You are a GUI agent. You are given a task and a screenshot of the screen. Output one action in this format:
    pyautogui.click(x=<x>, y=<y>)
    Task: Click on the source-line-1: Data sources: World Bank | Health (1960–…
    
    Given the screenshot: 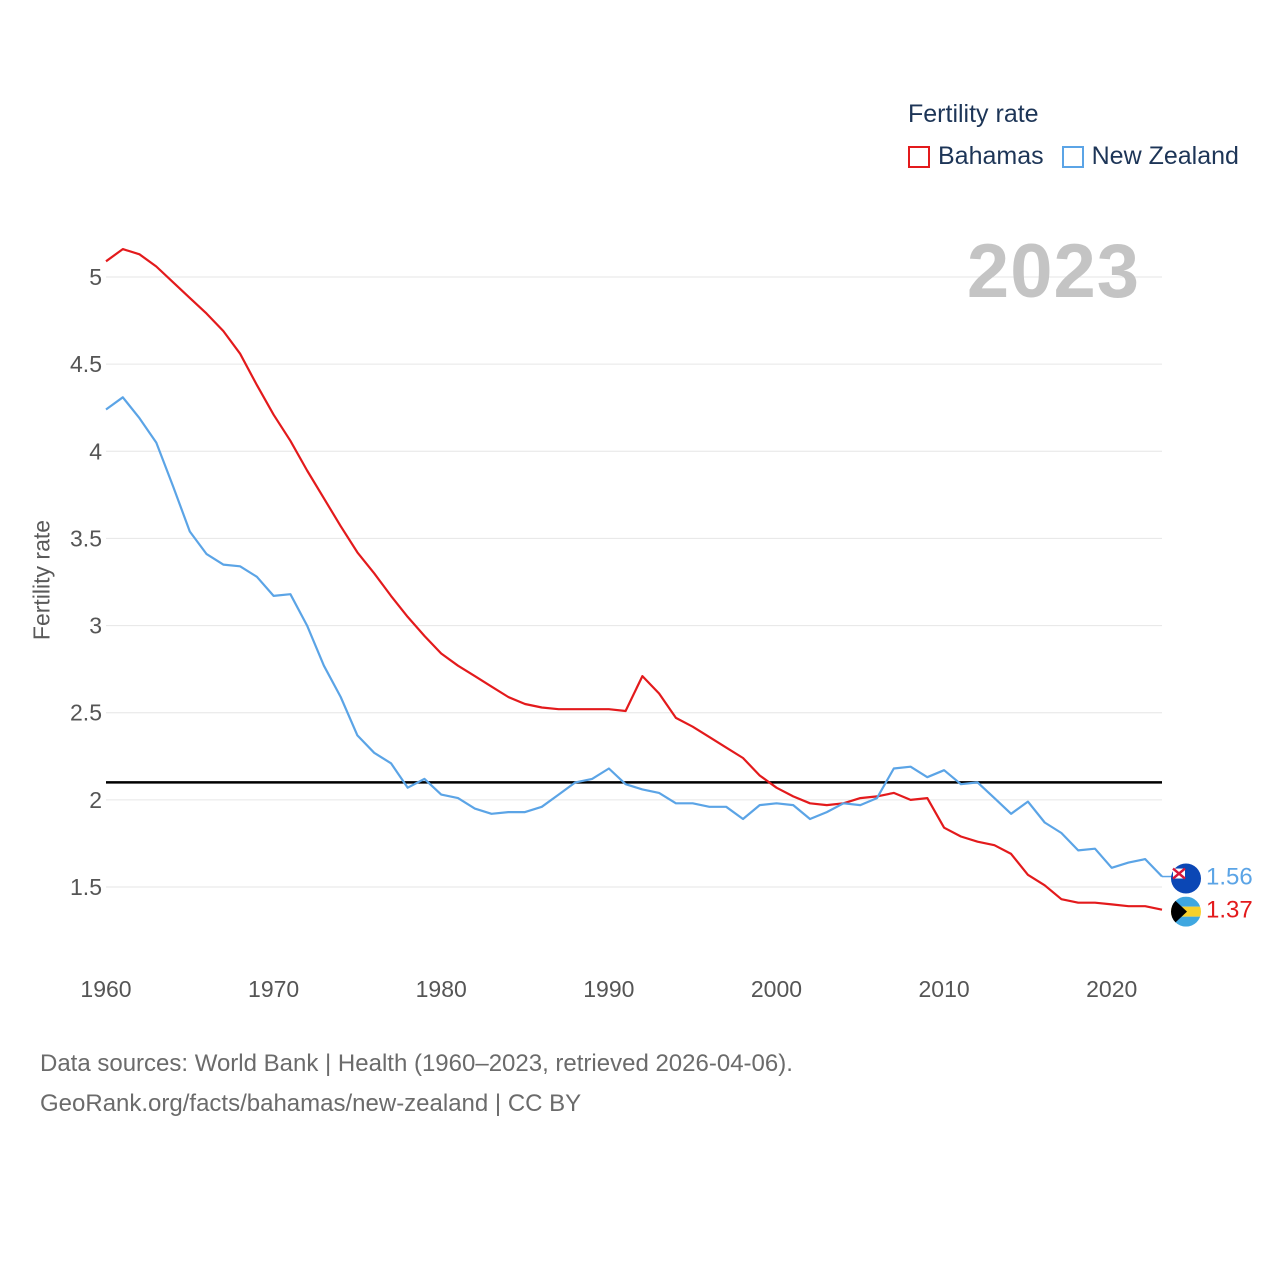 What is the action you would take?
    pyautogui.click(x=416, y=1063)
    